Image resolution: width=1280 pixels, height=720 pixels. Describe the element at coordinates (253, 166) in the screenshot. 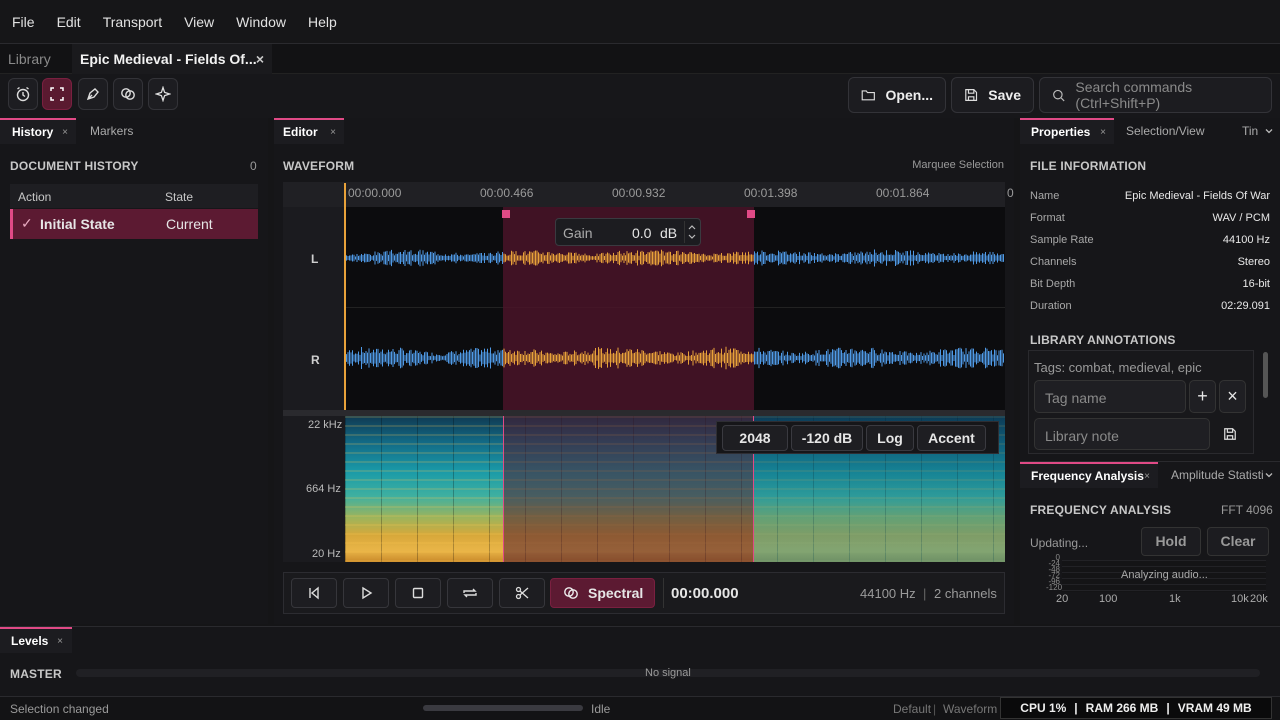

I see `history-count: 0` at that location.